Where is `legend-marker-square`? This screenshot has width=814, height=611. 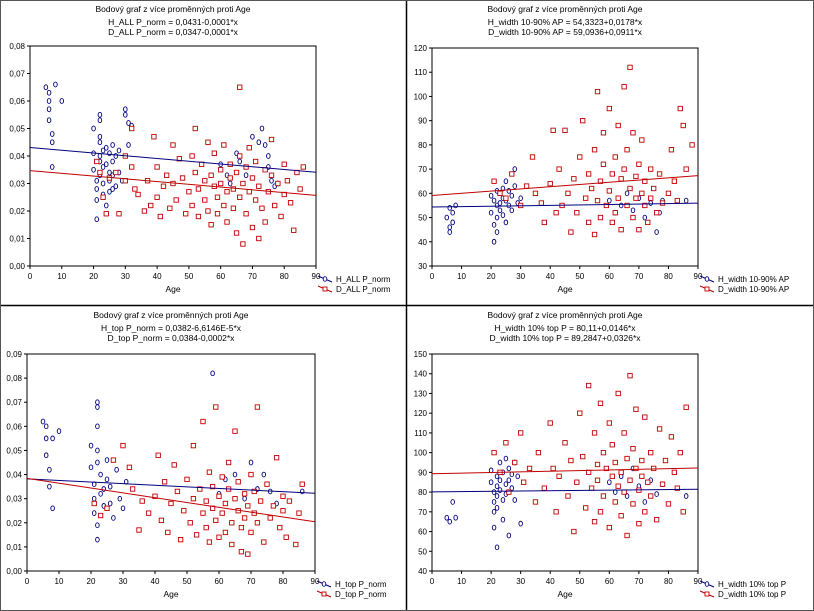 legend-marker-square is located at coordinates (325, 289).